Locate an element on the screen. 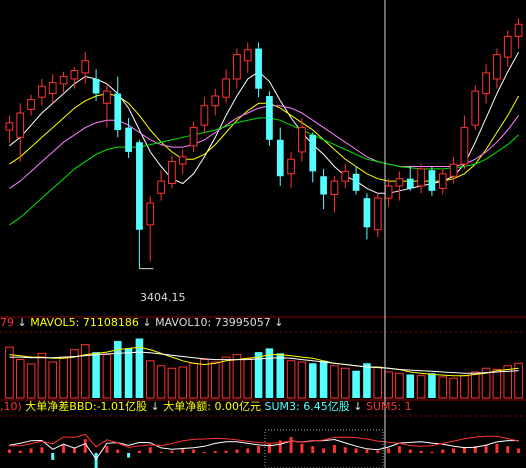  volume-ma-lines is located at coordinates (264, 361).